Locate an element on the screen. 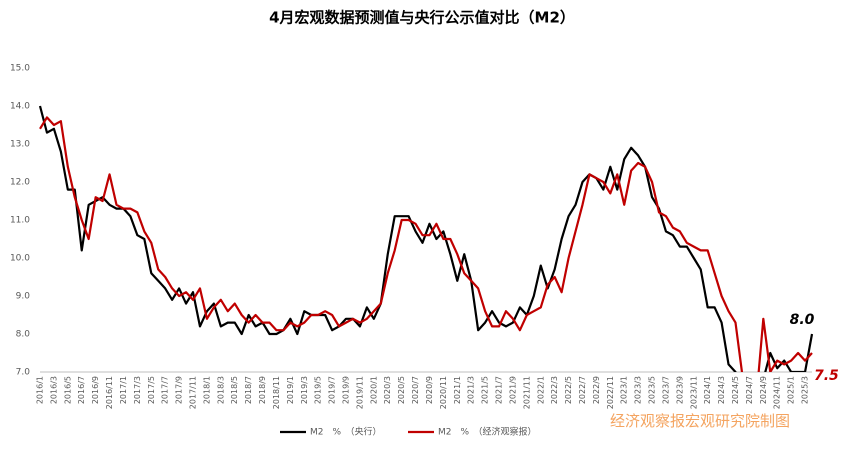 The width and height of the screenshot is (845, 450). chart-title: 4月宏观数据预测值与央行公示值对比（M2） is located at coordinates (422, 18).